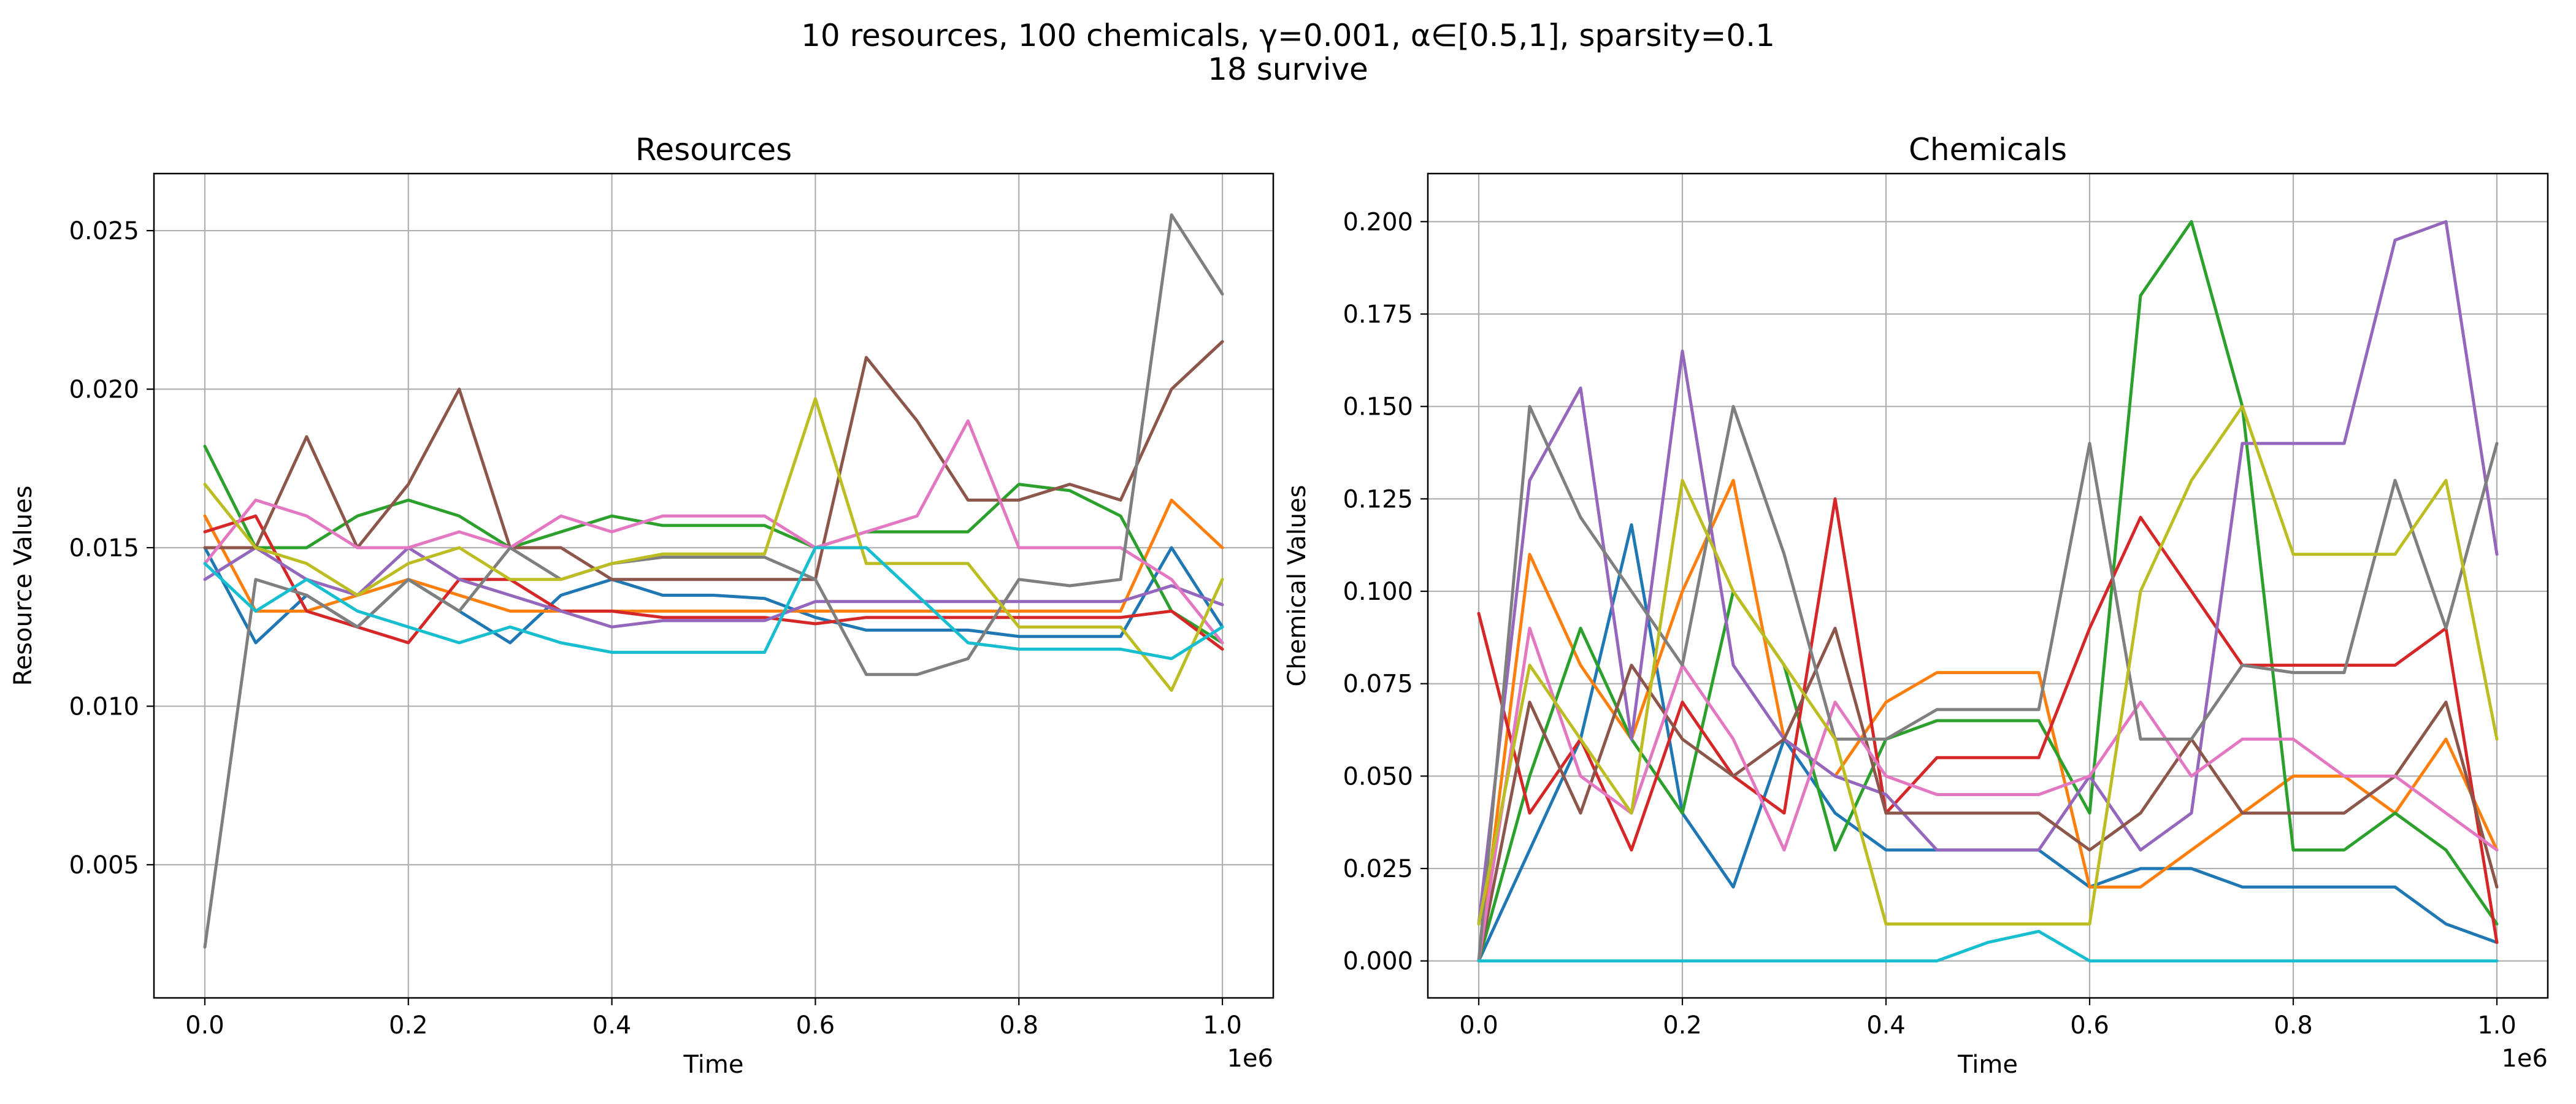 The height and width of the screenshot is (1104, 2576). Describe the element at coordinates (1378, 776) in the screenshot. I see `chemicals-y-tick-label: 0.050` at that location.